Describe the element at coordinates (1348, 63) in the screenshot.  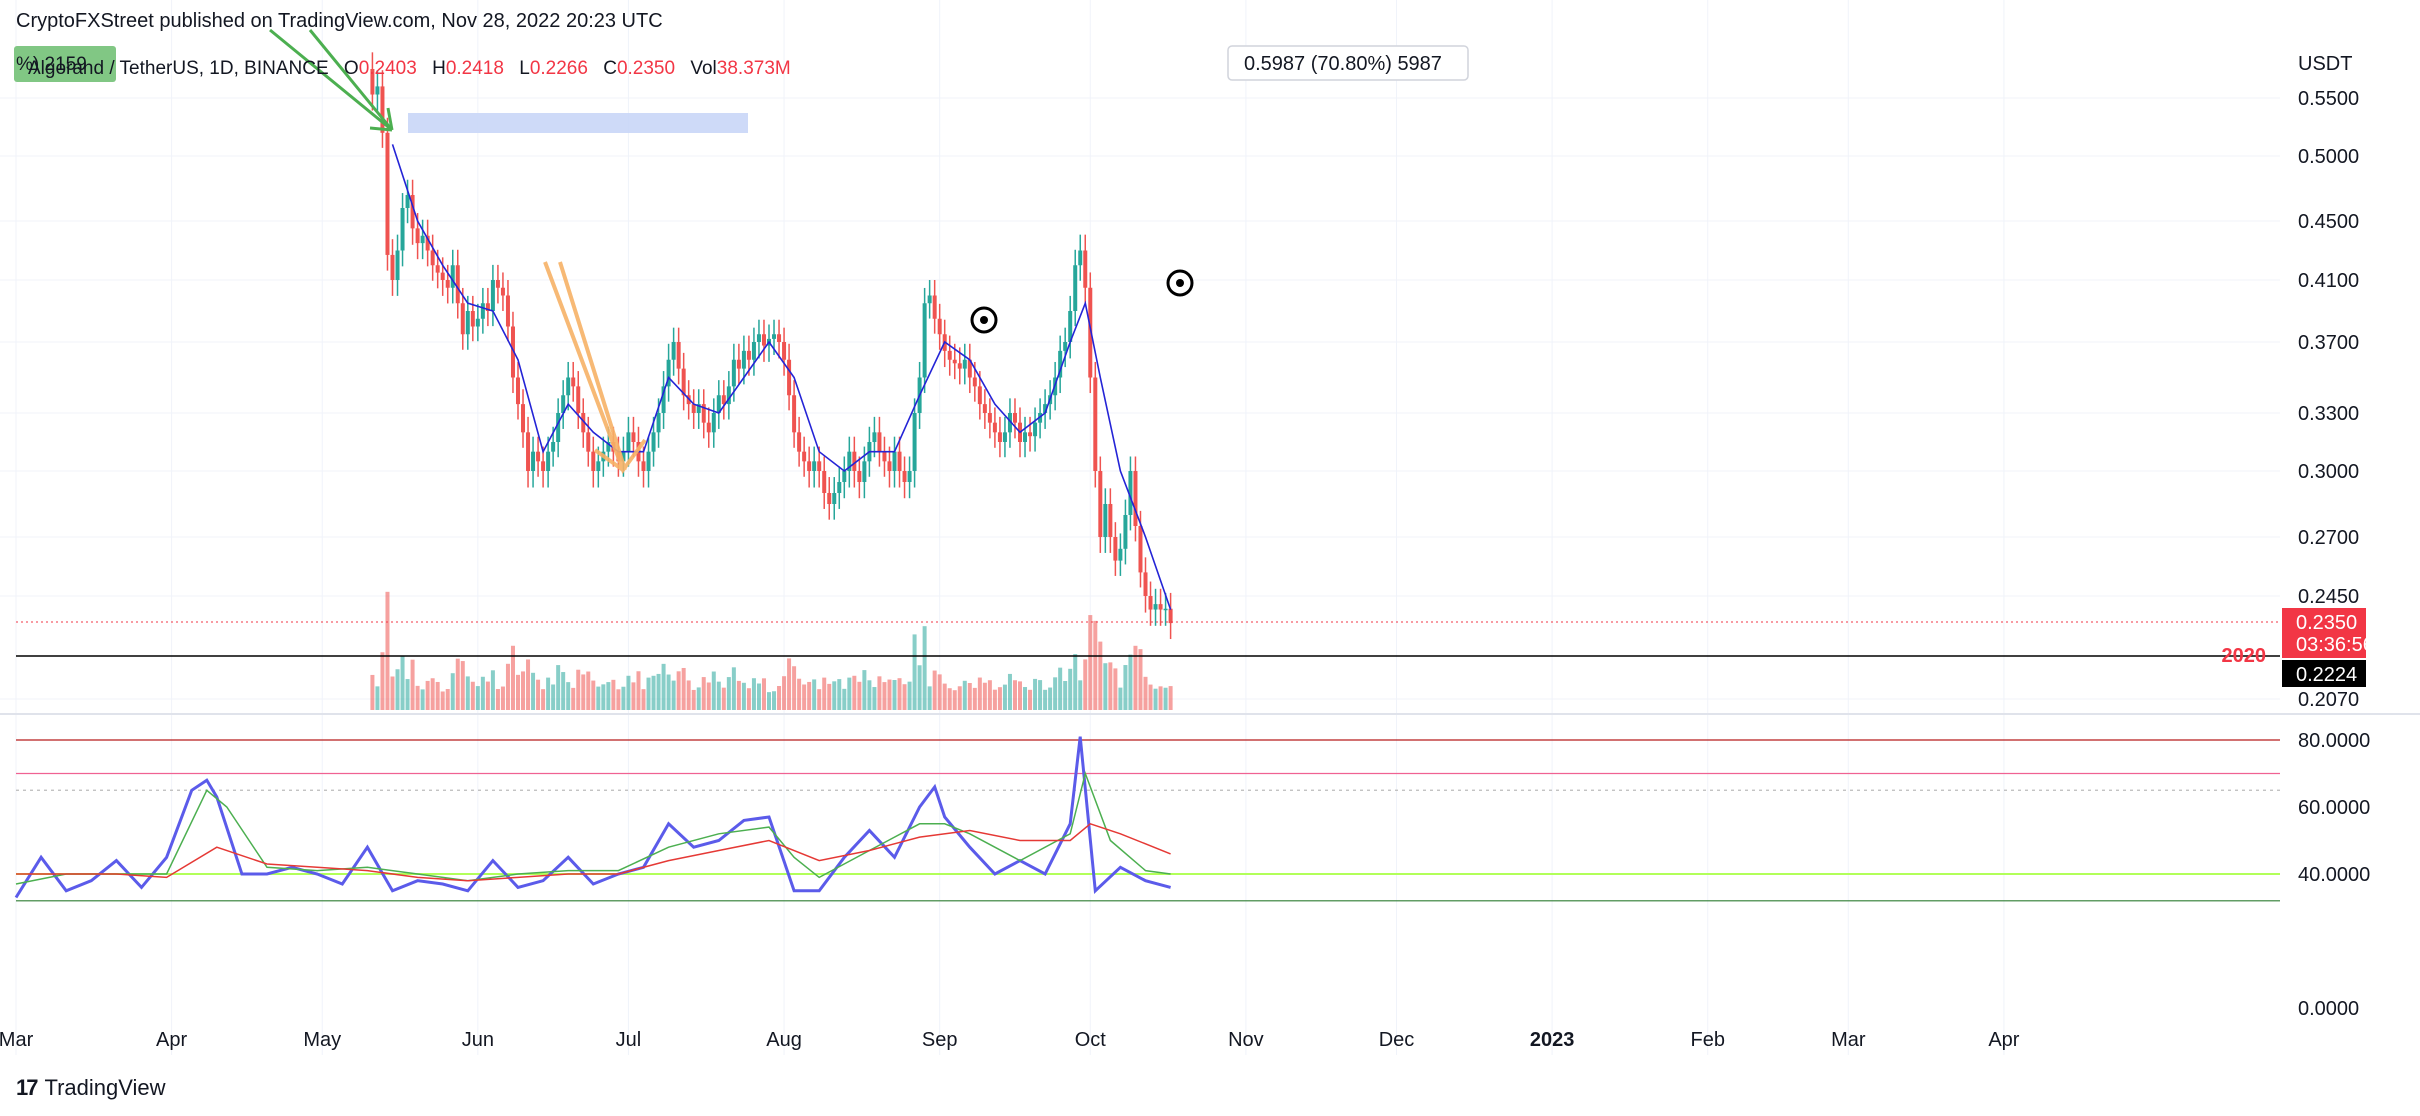
I see `measure-box: 0.5987 (70.80%) 5987` at that location.